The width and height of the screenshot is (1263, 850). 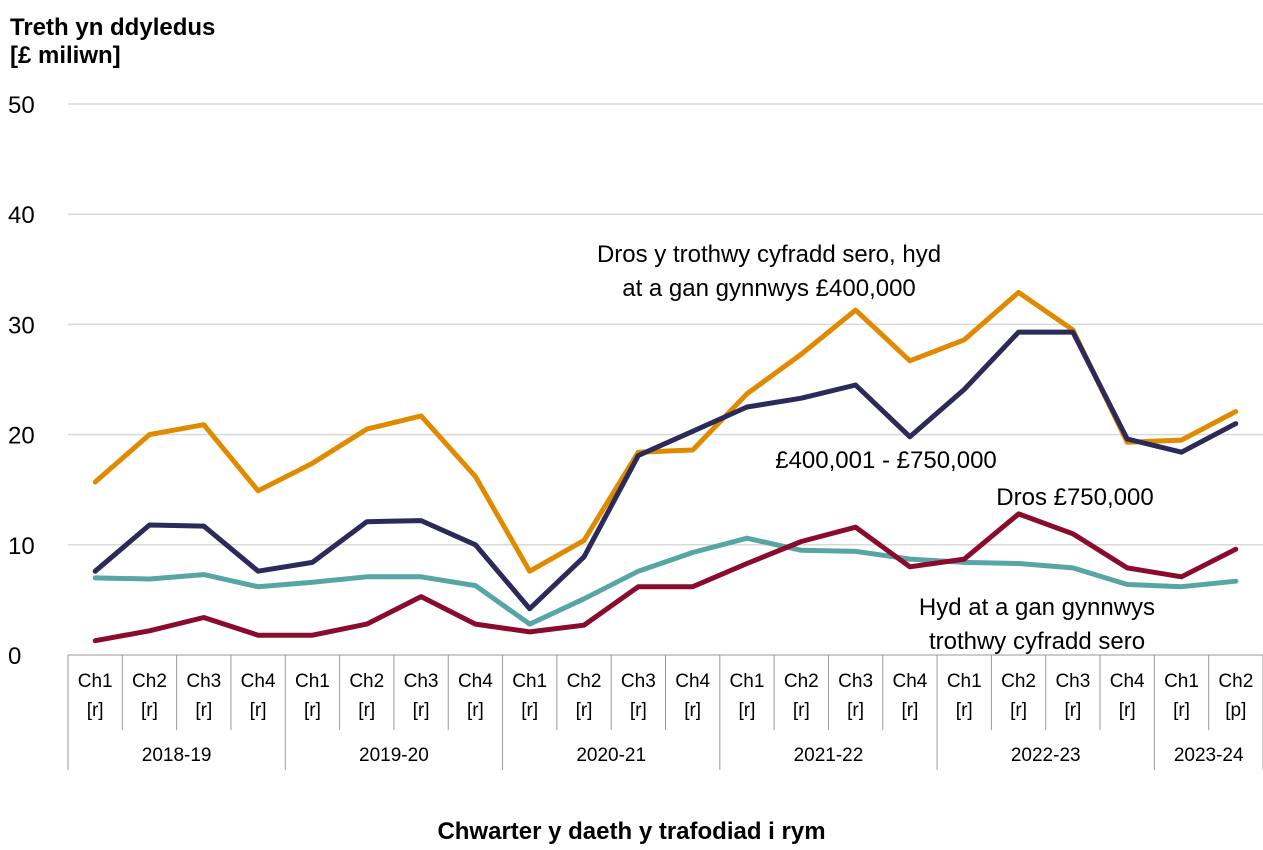 I want to click on x-tick-flag: [p], so click(x=1235, y=710).